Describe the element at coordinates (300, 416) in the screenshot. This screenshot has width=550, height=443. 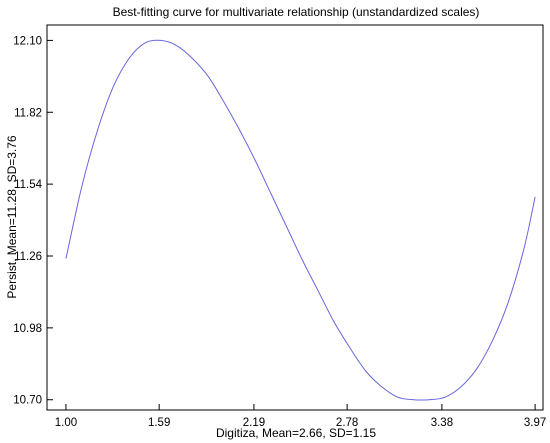
I see `x-axis: 1.00 1.59 2.19 2.78 3.38 3.97` at that location.